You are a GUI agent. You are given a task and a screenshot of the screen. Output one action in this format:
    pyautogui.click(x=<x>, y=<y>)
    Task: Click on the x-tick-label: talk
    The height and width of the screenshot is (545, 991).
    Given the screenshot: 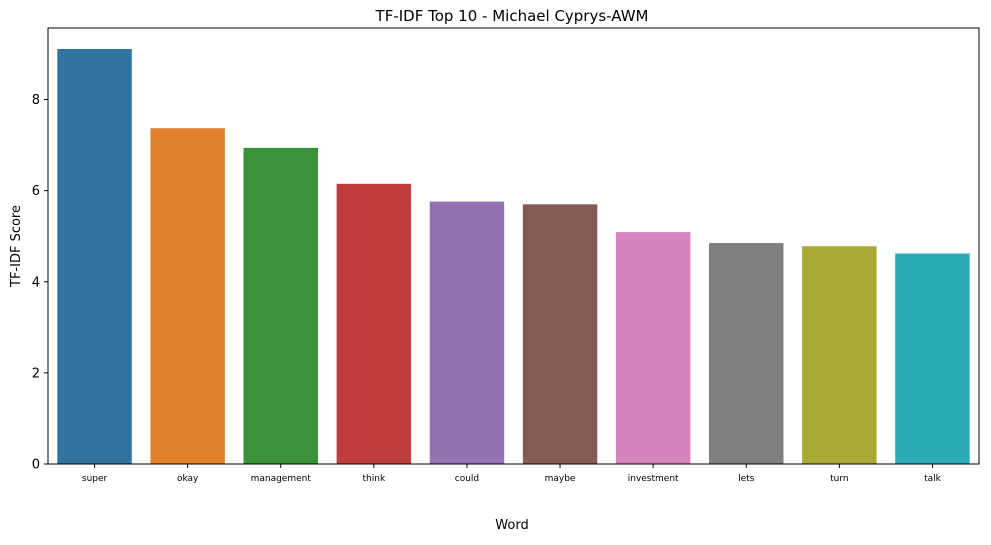 What is the action you would take?
    pyautogui.click(x=933, y=479)
    